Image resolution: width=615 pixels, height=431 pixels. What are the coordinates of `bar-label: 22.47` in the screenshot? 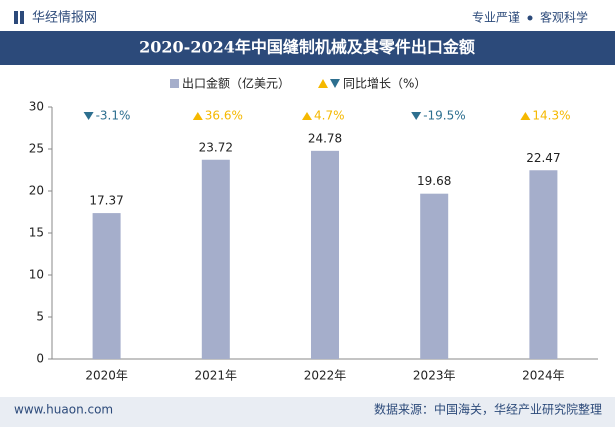 It's located at (543, 158).